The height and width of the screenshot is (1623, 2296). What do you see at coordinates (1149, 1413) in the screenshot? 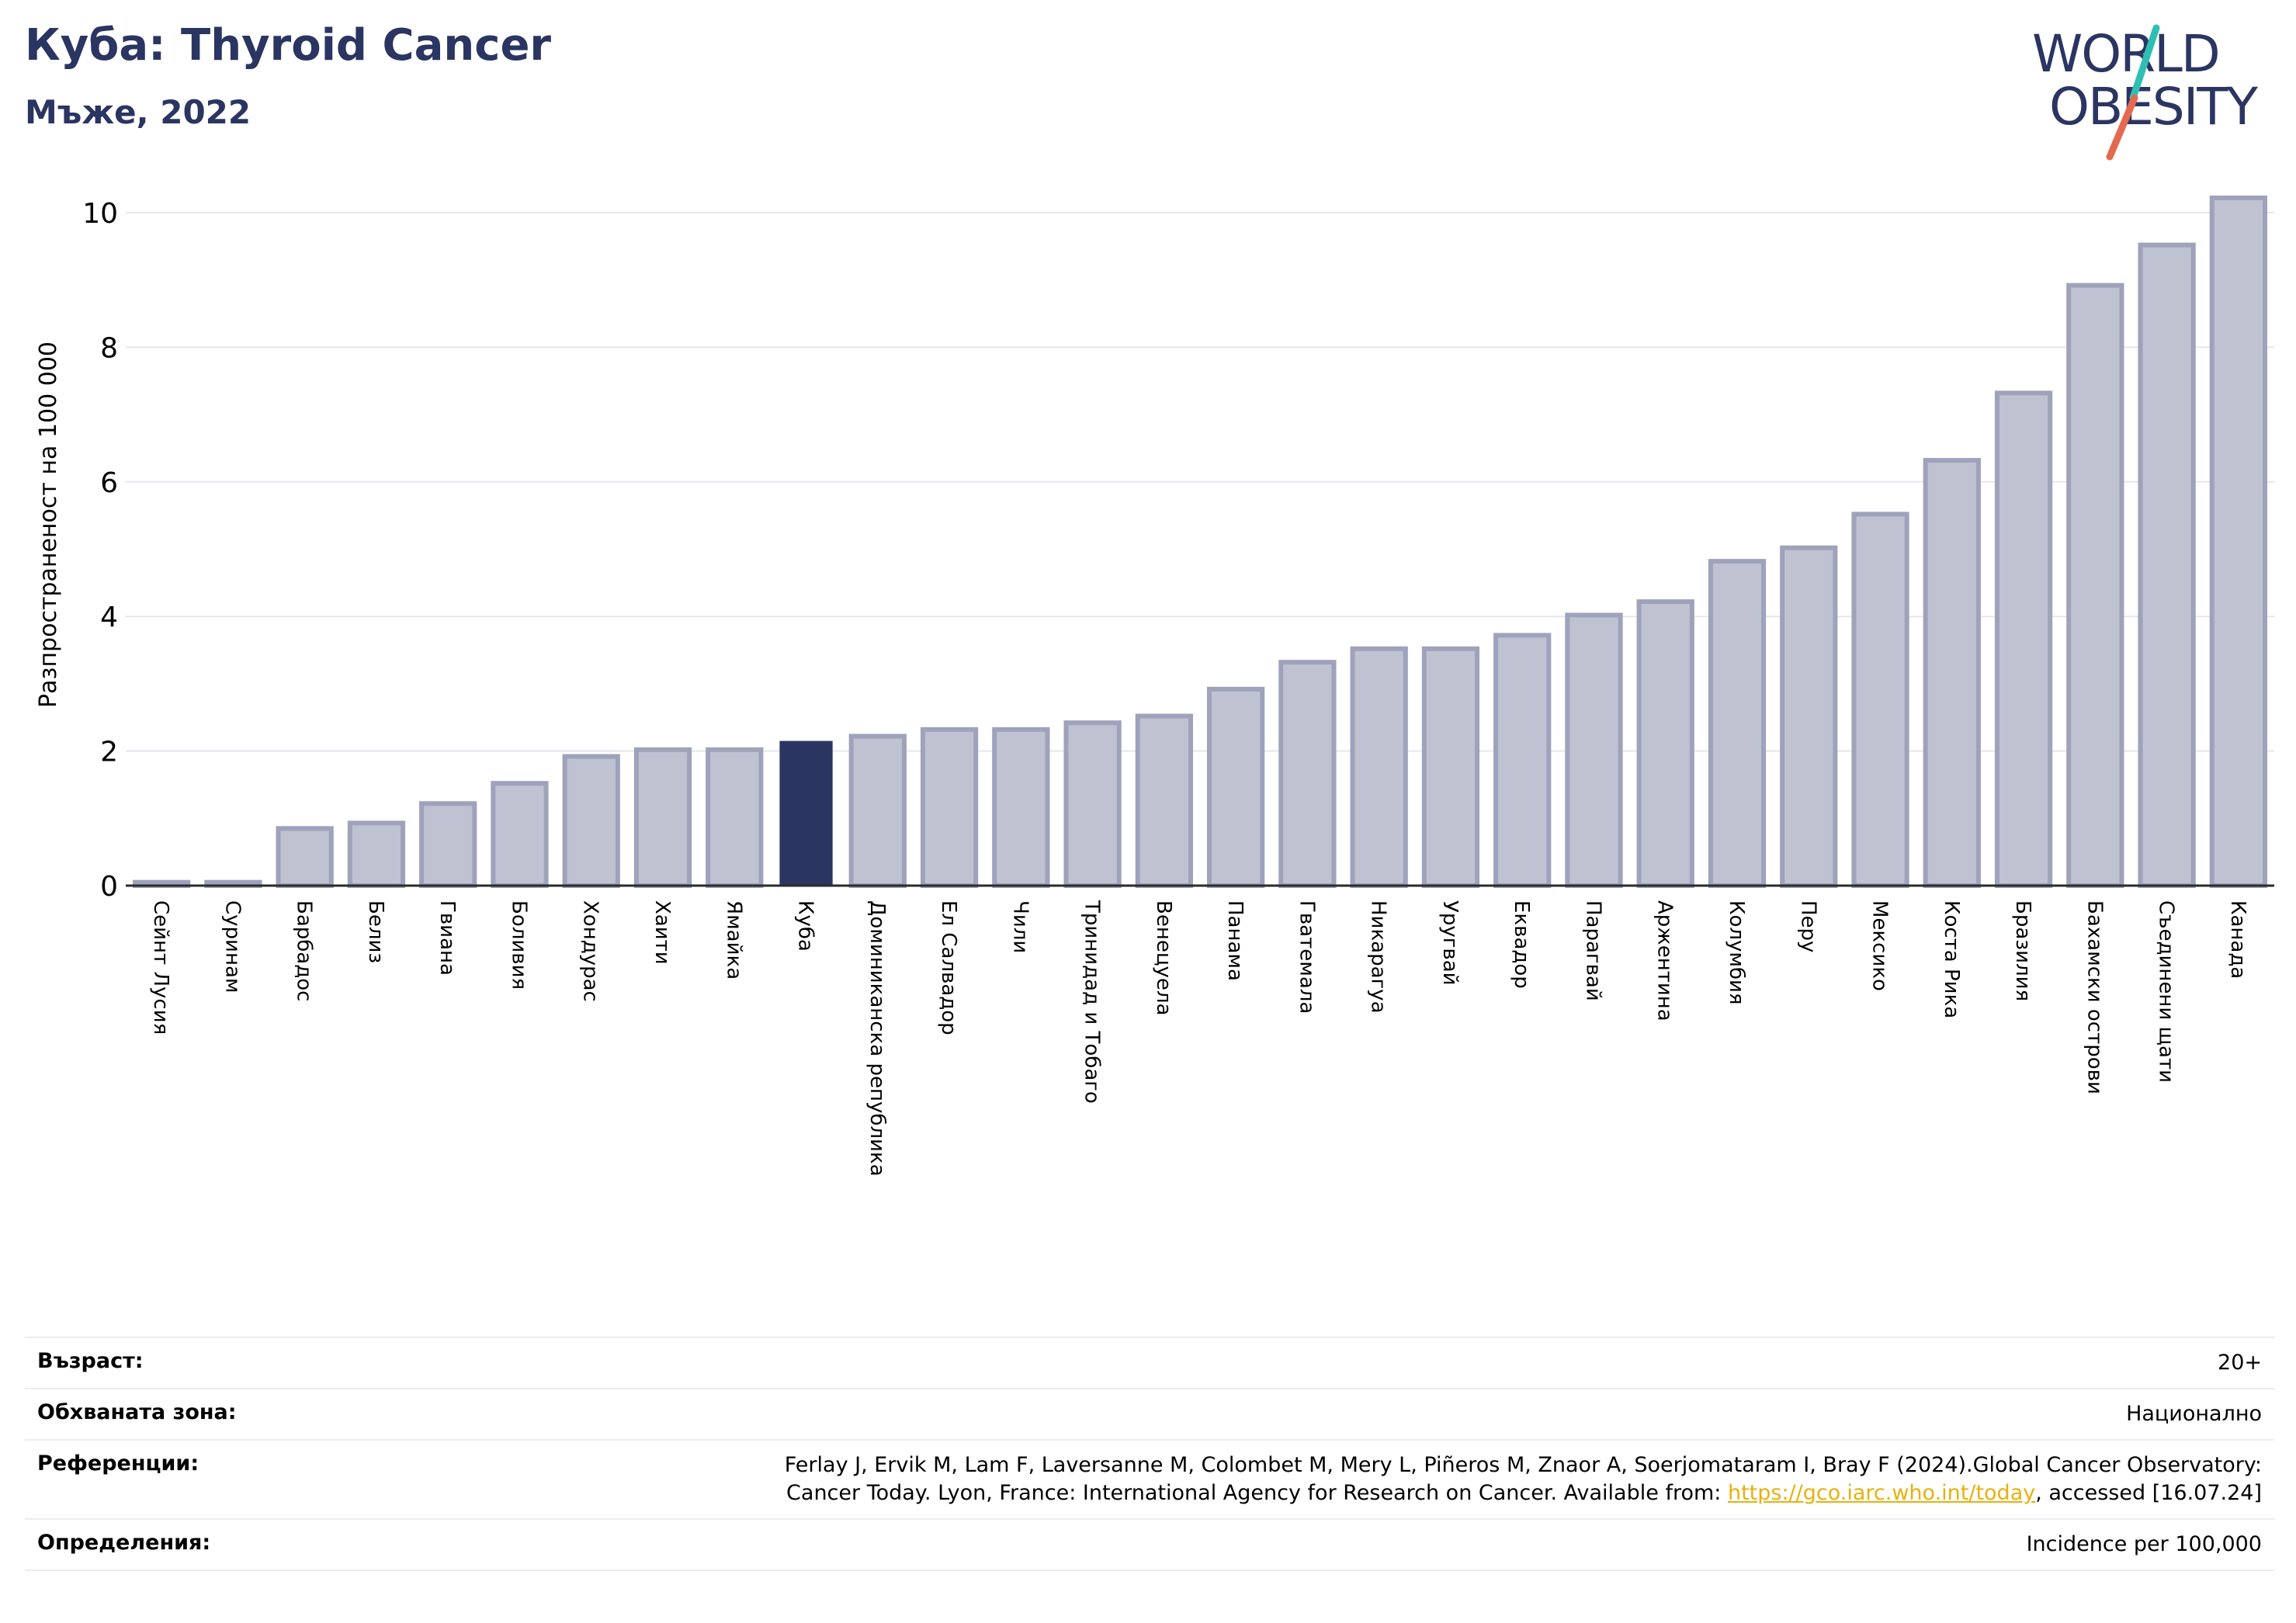
I see `meta-row-coverage: Обхваната зона: Национално` at bounding box center [1149, 1413].